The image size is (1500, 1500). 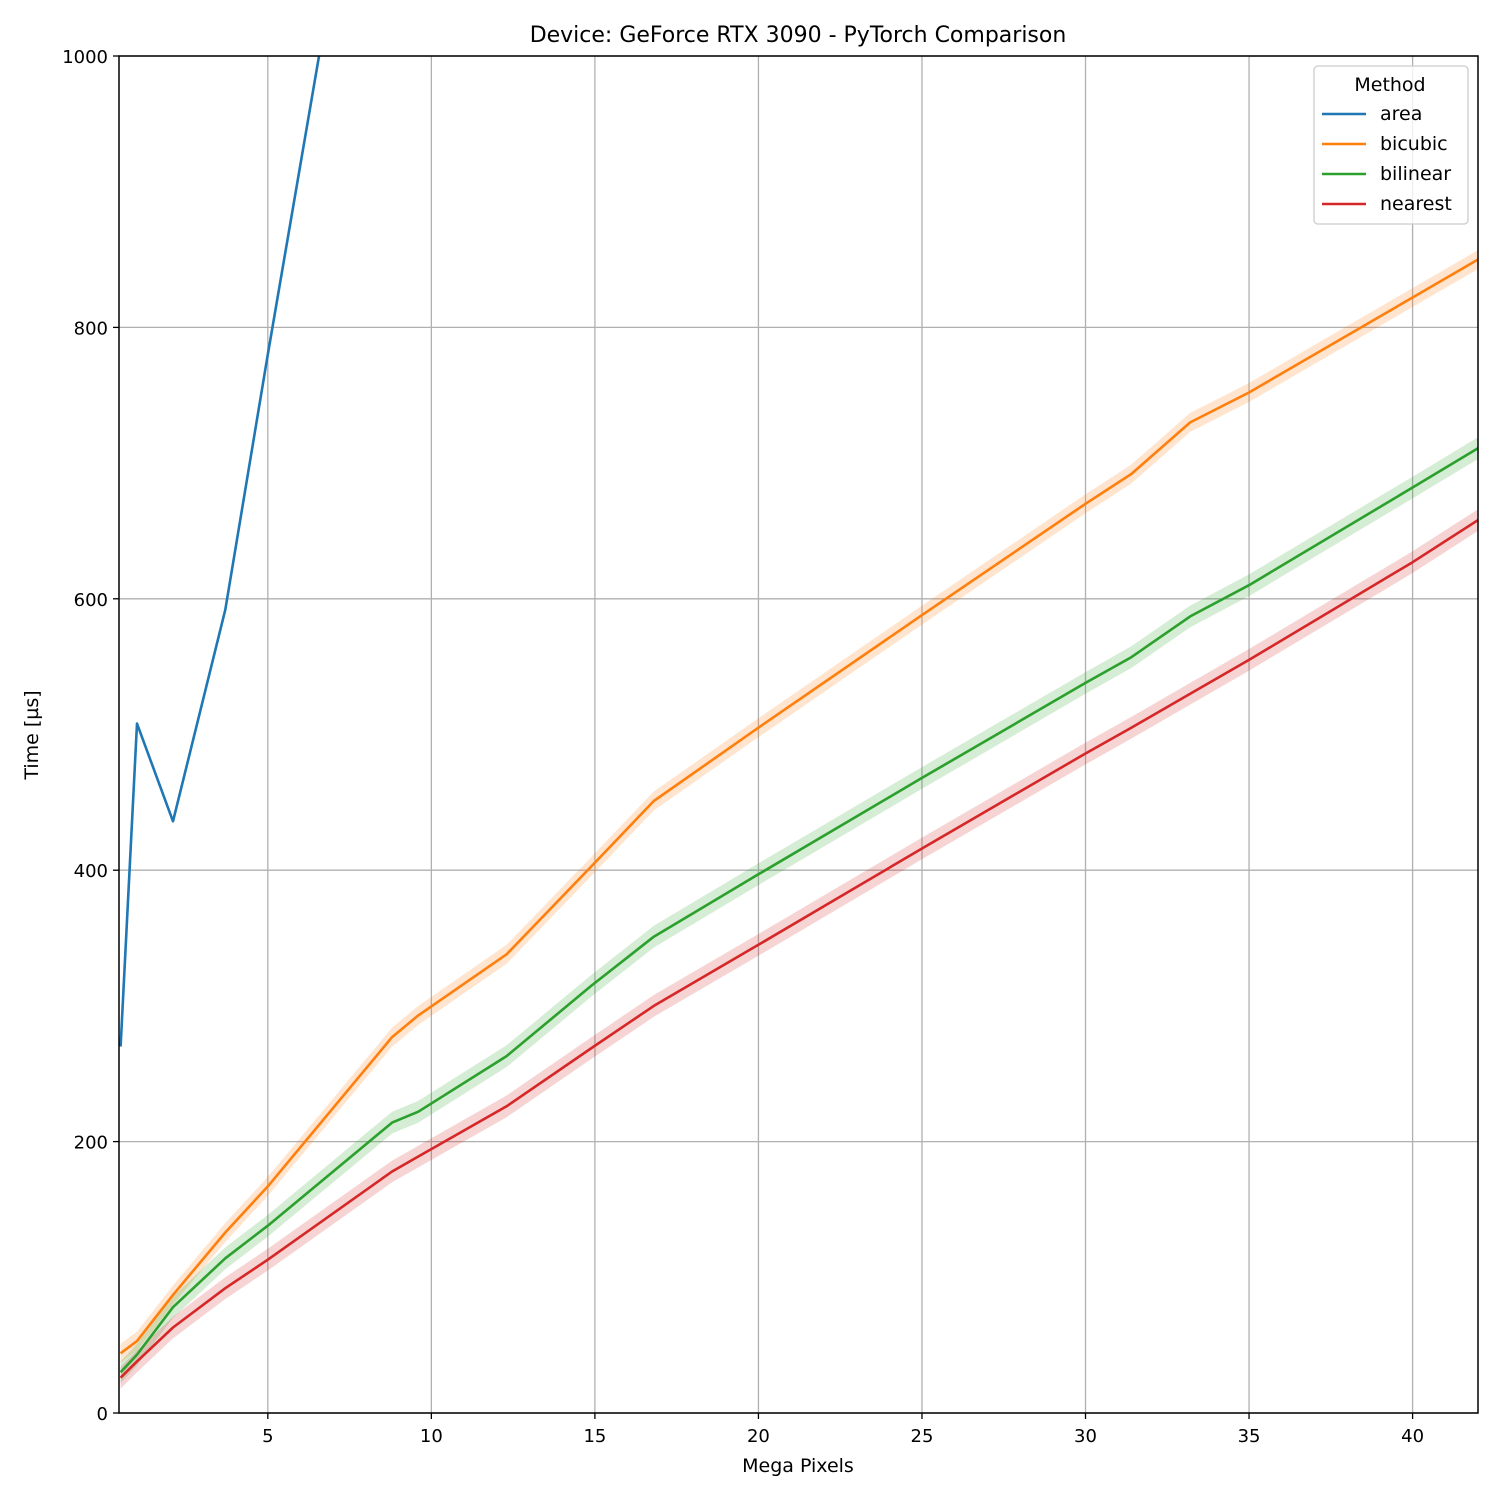 I want to click on x-tick-label: 5, so click(x=267, y=1436).